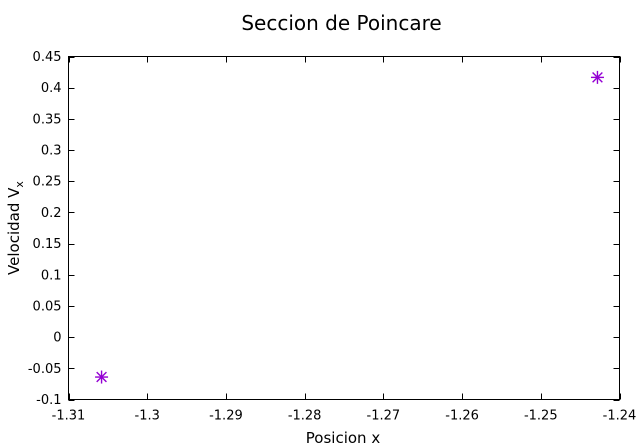 This screenshot has height=448, width=640. I want to click on x-tick-label: -1.25, so click(541, 416).